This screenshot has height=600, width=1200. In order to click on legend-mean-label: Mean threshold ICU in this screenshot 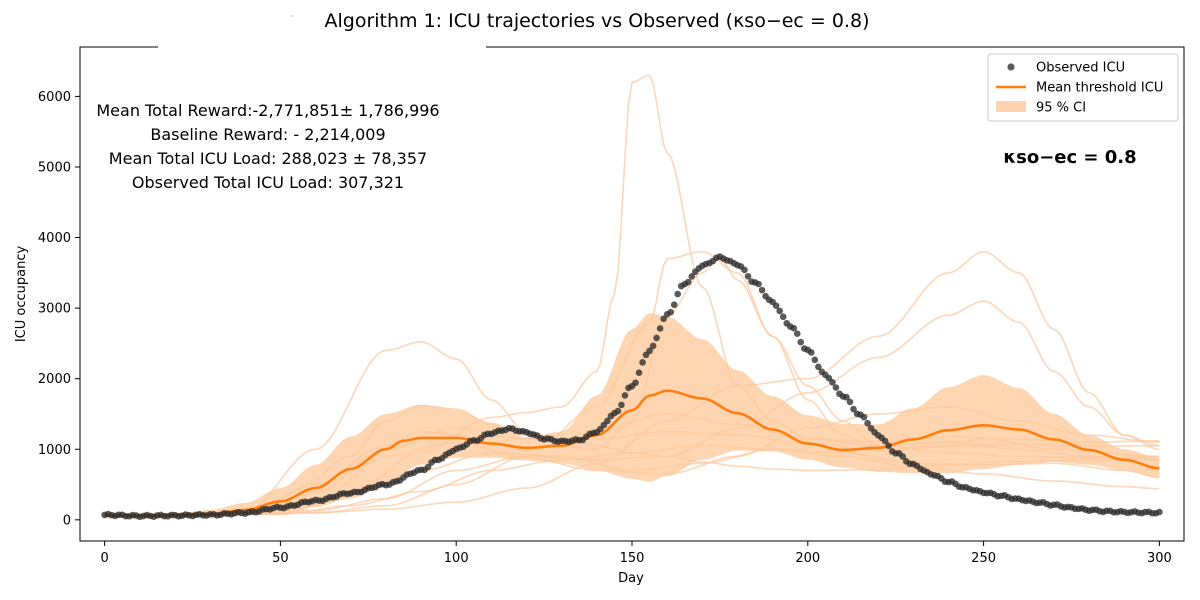, I will do `click(1099, 88)`.